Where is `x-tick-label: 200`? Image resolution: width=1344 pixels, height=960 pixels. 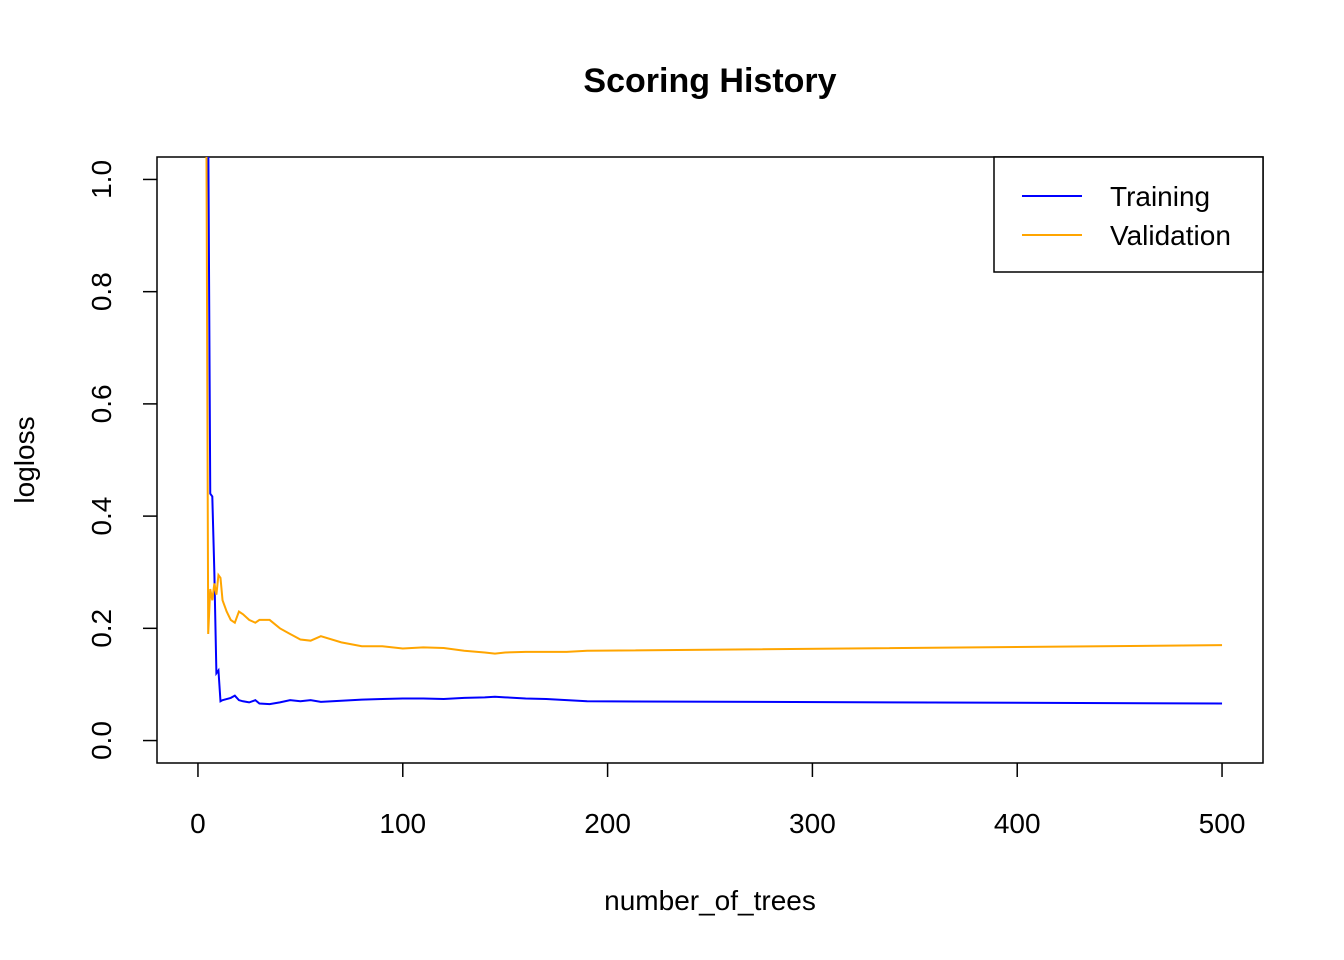
x-tick-label: 200 is located at coordinates (607, 823).